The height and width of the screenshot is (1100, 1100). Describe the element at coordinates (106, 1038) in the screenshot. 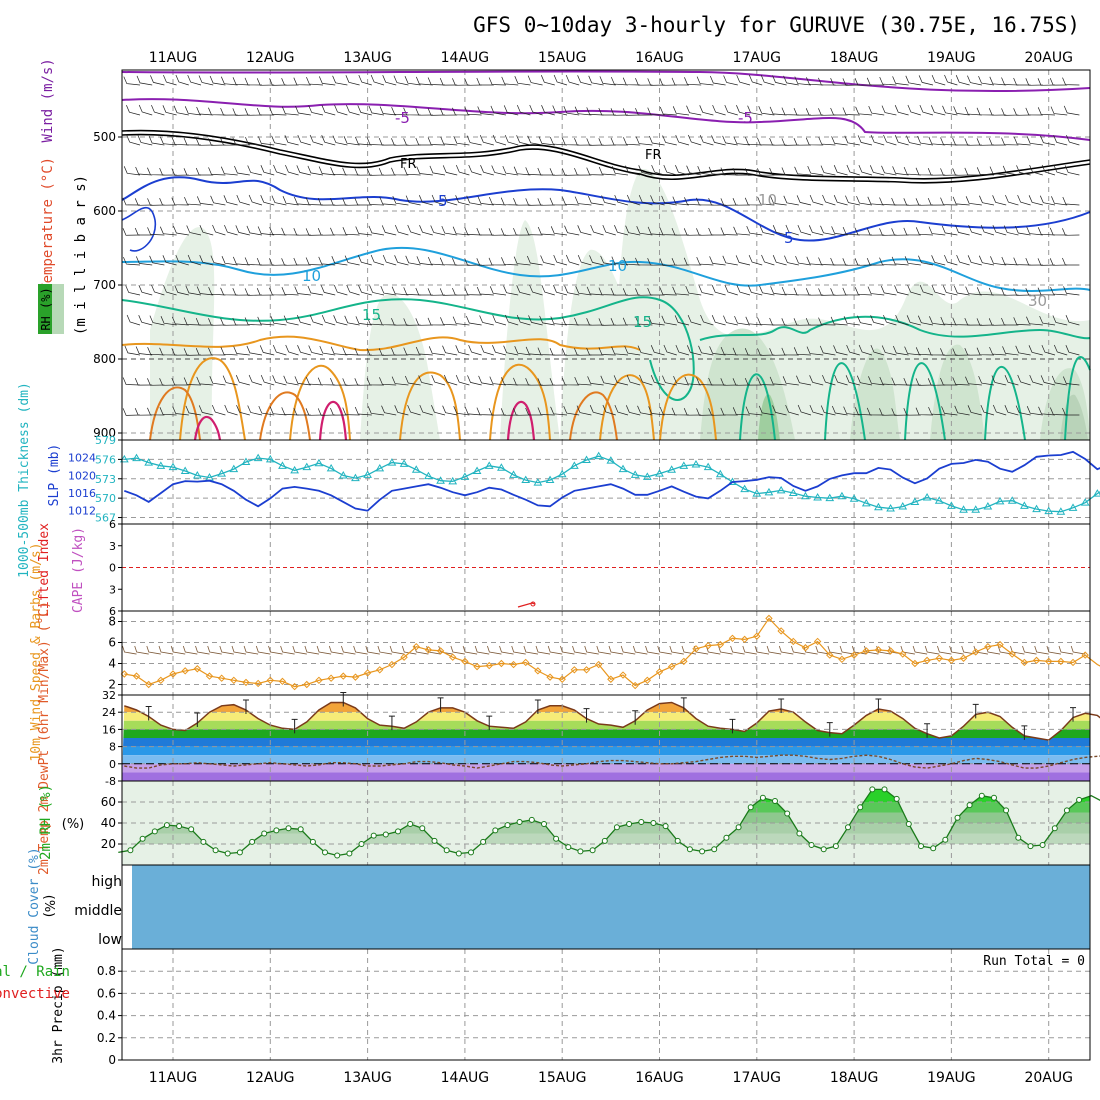

I see `y-tick-label: 0.2` at that location.